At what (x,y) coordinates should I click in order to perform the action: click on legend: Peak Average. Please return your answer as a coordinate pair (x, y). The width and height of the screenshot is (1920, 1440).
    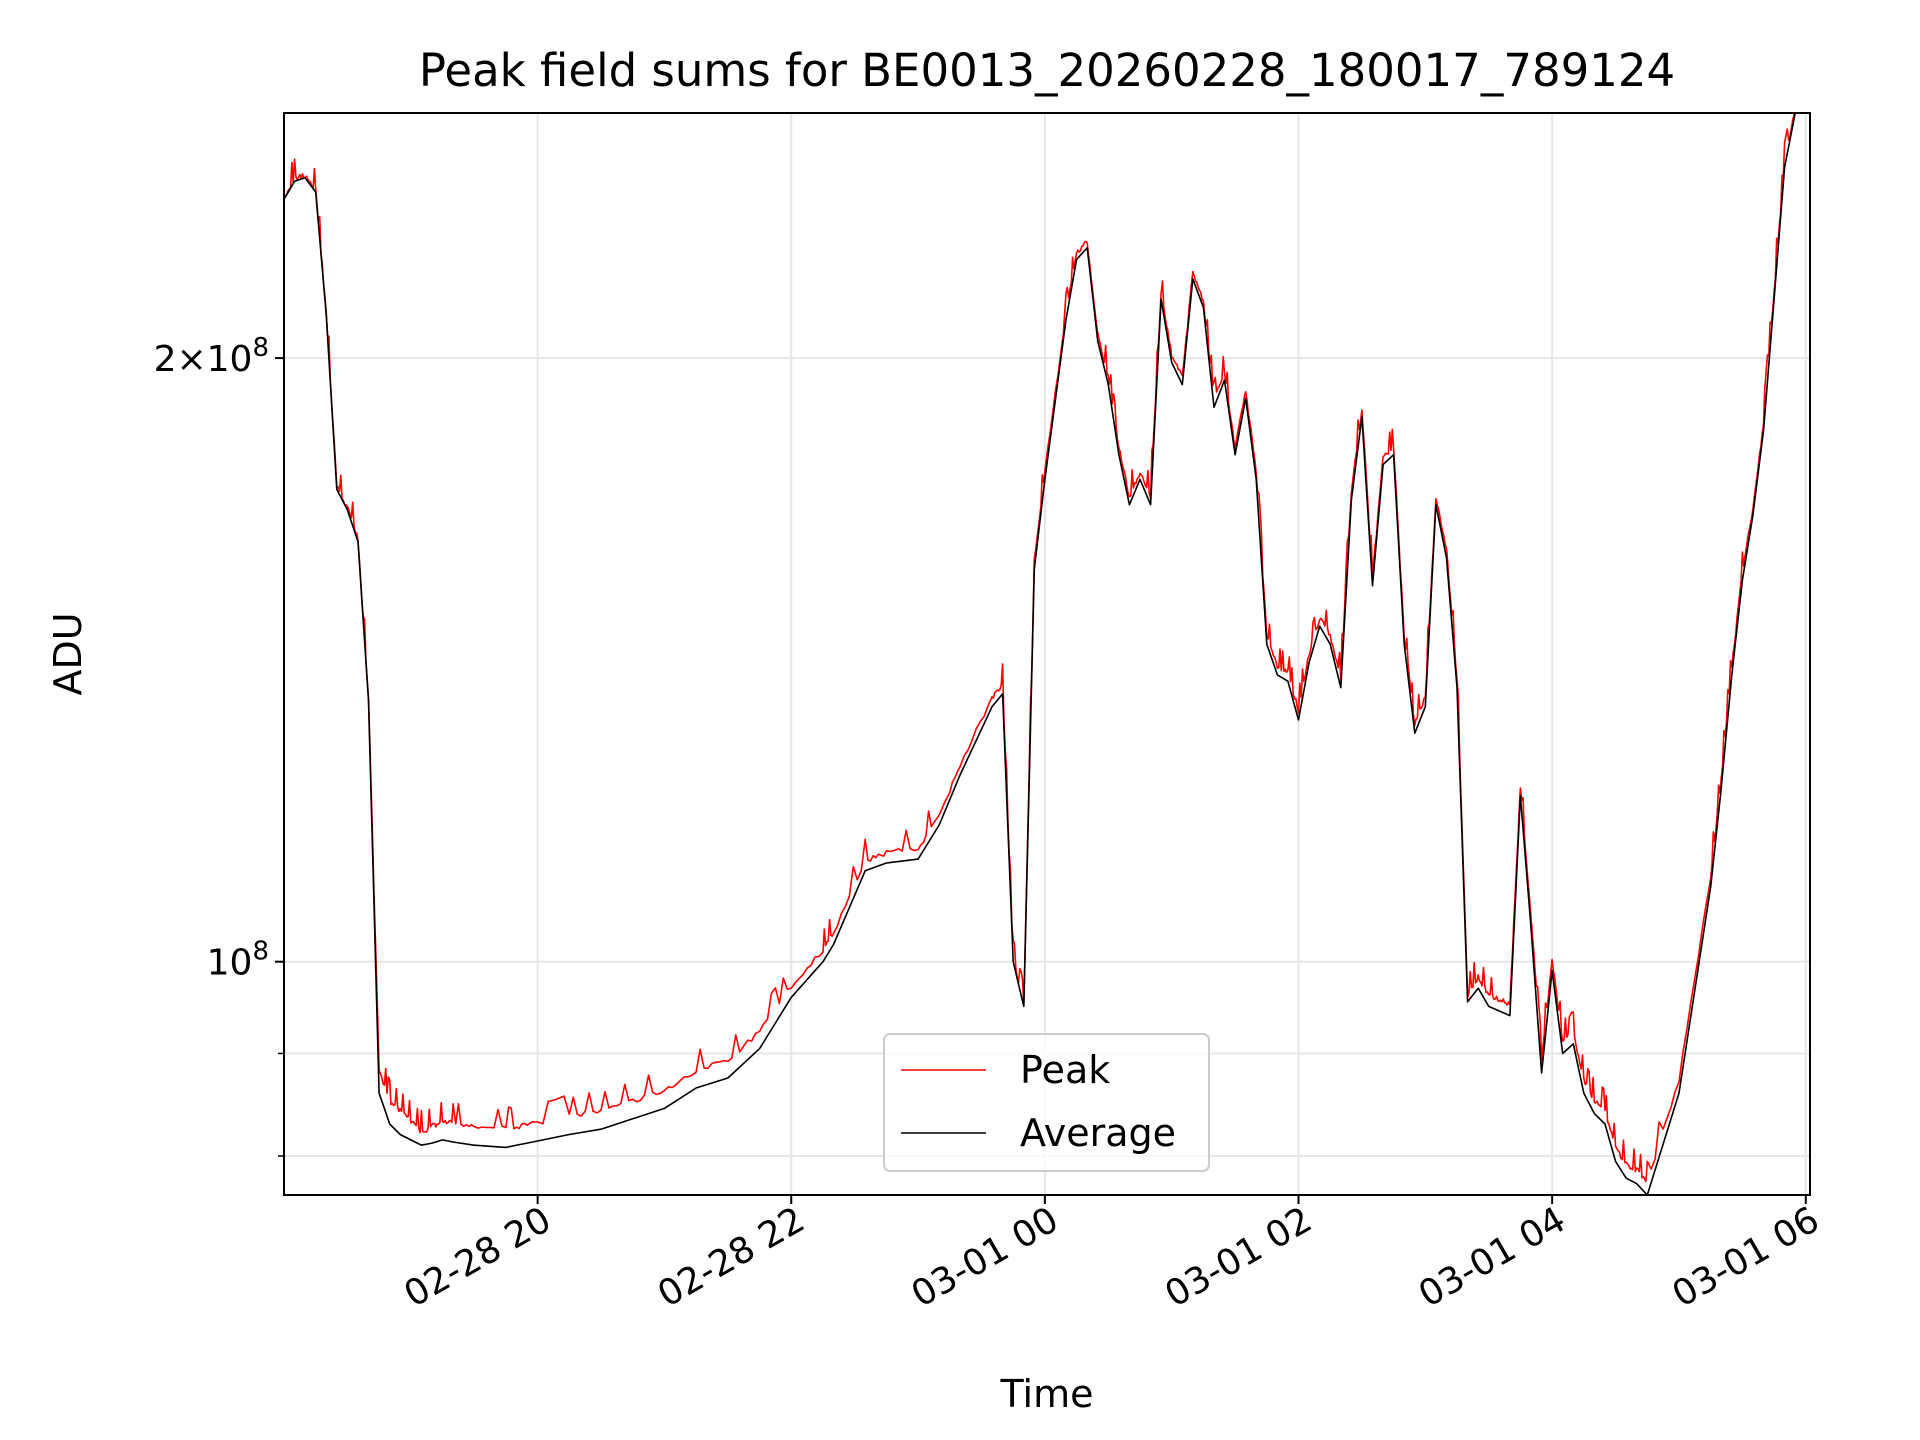
    Looking at the image, I should click on (1046, 1102).